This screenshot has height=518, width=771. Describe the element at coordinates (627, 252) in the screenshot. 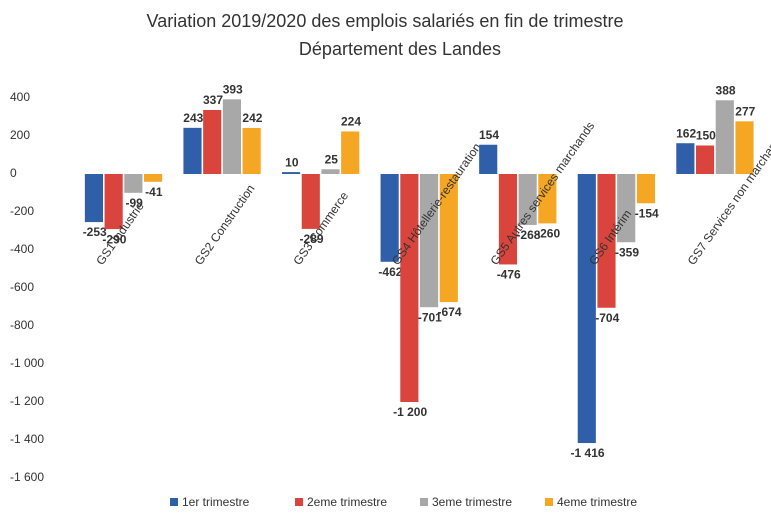

I see `value-label: -359` at that location.